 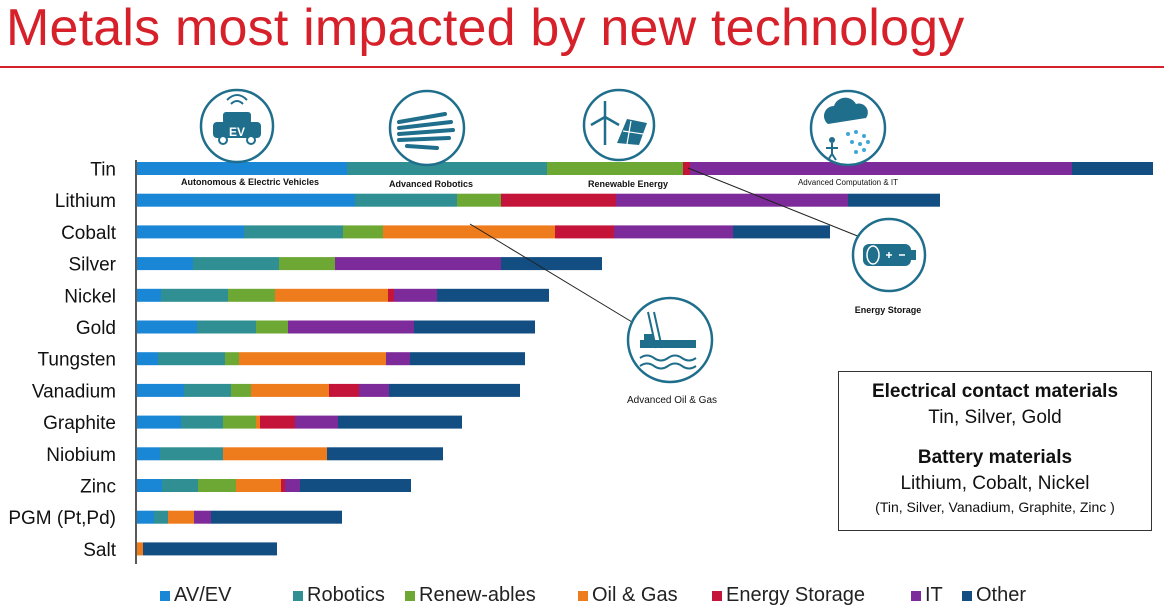 I want to click on legend-swatch-other, so click(x=967, y=596).